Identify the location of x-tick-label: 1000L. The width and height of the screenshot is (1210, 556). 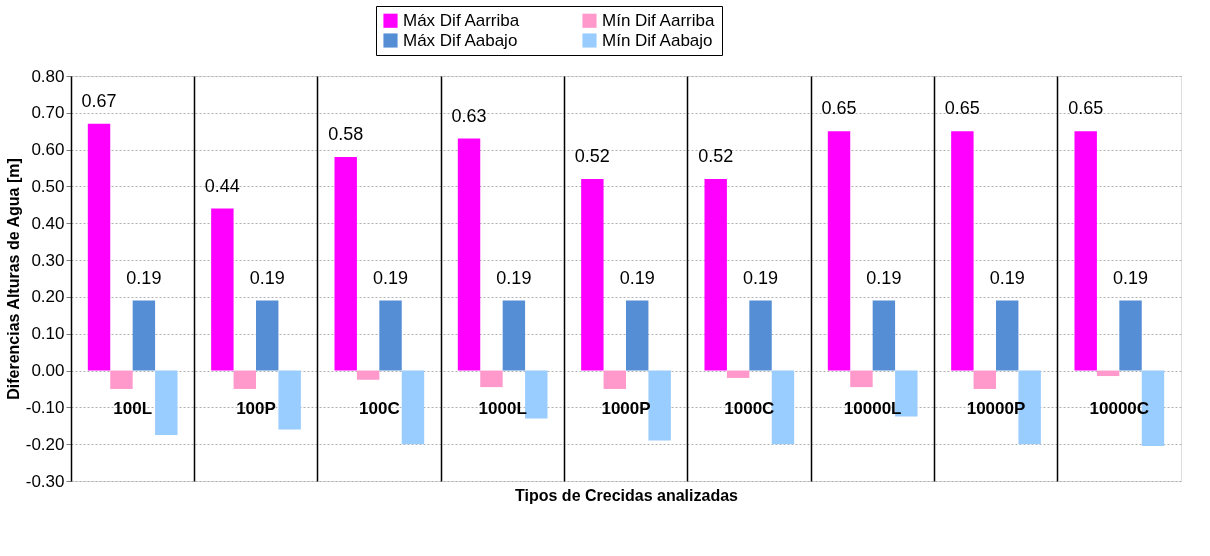
(502, 409).